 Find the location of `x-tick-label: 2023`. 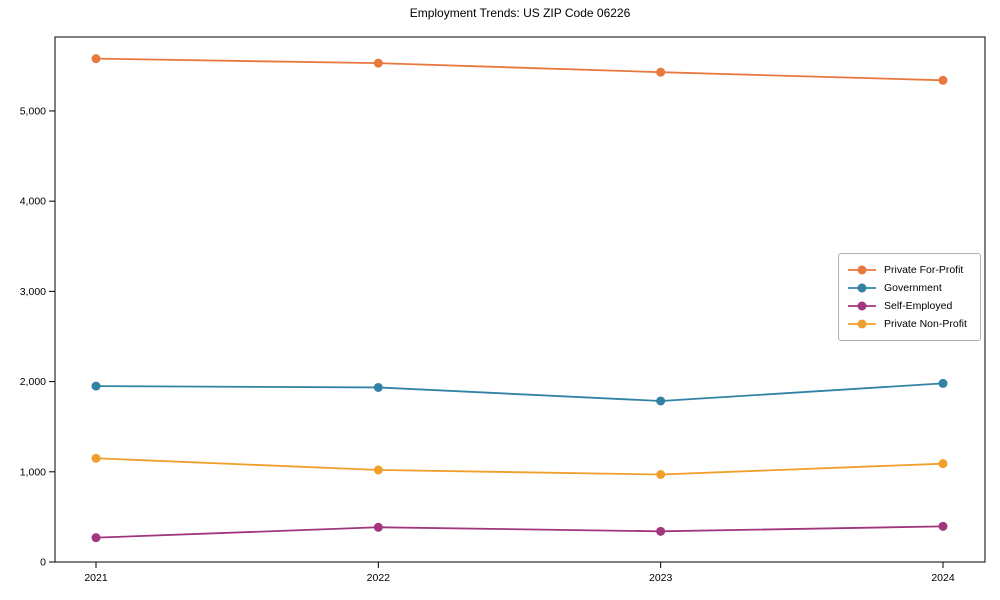

x-tick-label: 2023 is located at coordinates (661, 578).